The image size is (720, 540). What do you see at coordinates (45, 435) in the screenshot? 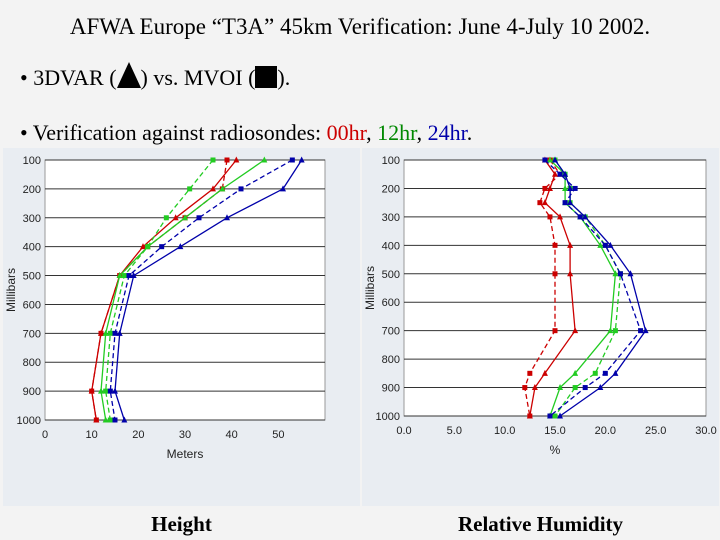
I see `x-tick-label: 0` at bounding box center [45, 435].